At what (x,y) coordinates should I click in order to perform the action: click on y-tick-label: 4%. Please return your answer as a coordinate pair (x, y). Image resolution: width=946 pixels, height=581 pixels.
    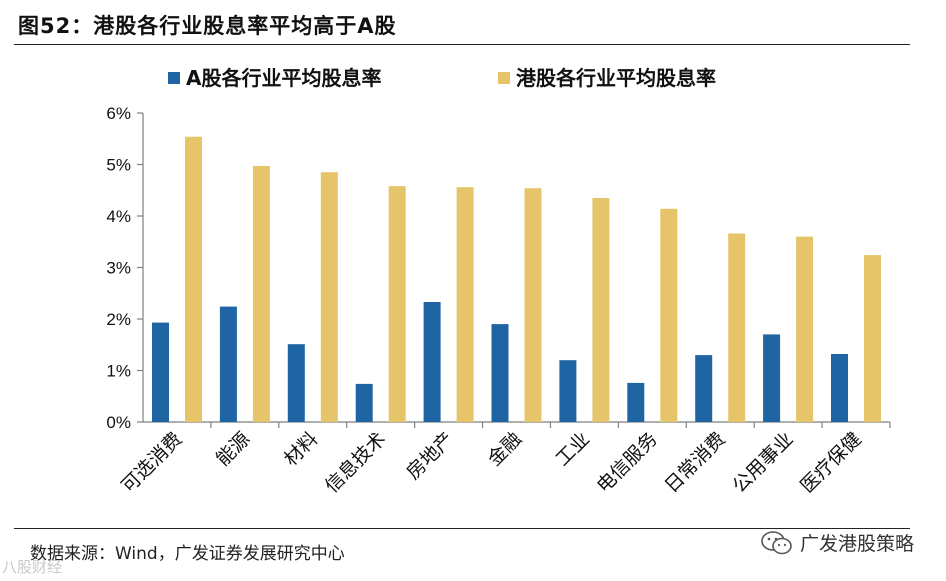
    Looking at the image, I should click on (118, 216).